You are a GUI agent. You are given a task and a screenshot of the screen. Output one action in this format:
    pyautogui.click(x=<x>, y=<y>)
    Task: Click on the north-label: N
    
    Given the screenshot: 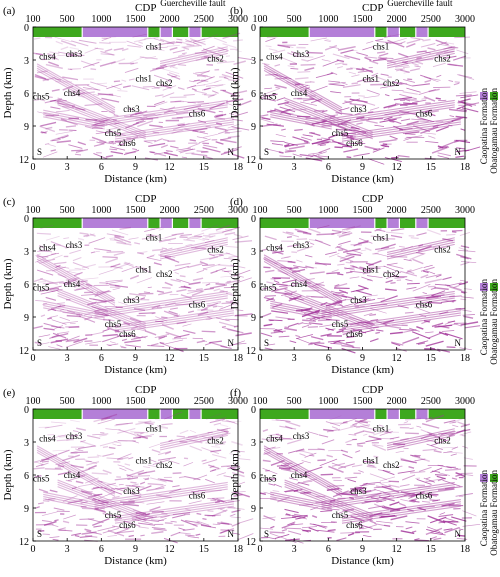 What is the action you would take?
    pyautogui.click(x=458, y=152)
    